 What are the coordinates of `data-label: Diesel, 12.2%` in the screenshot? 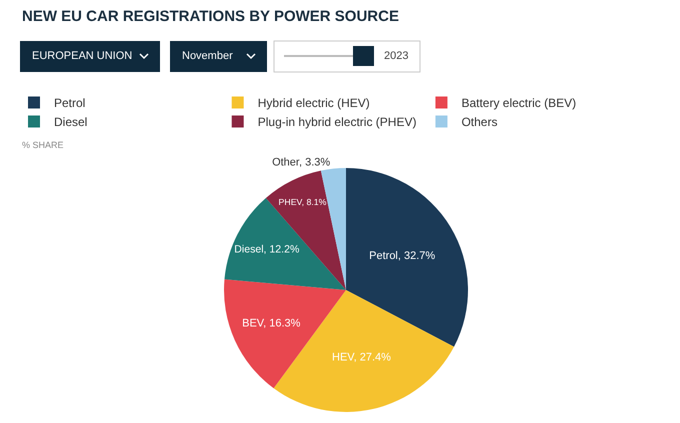 It's located at (267, 250).